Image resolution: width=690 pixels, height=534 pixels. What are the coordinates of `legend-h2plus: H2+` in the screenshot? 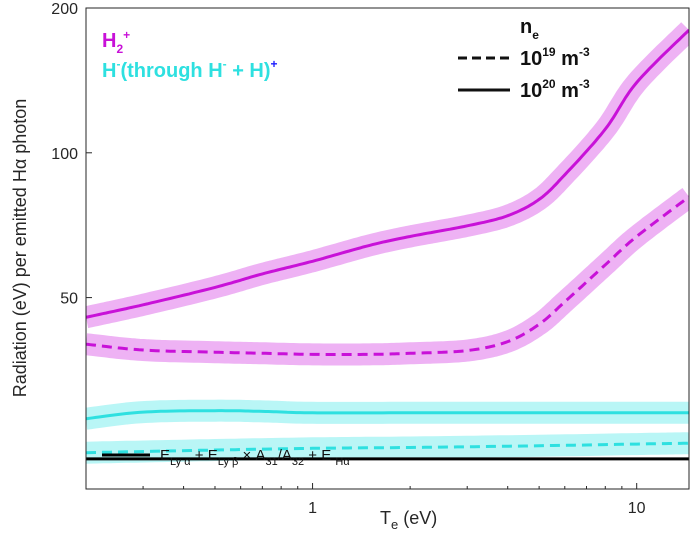 It's located at (116, 42).